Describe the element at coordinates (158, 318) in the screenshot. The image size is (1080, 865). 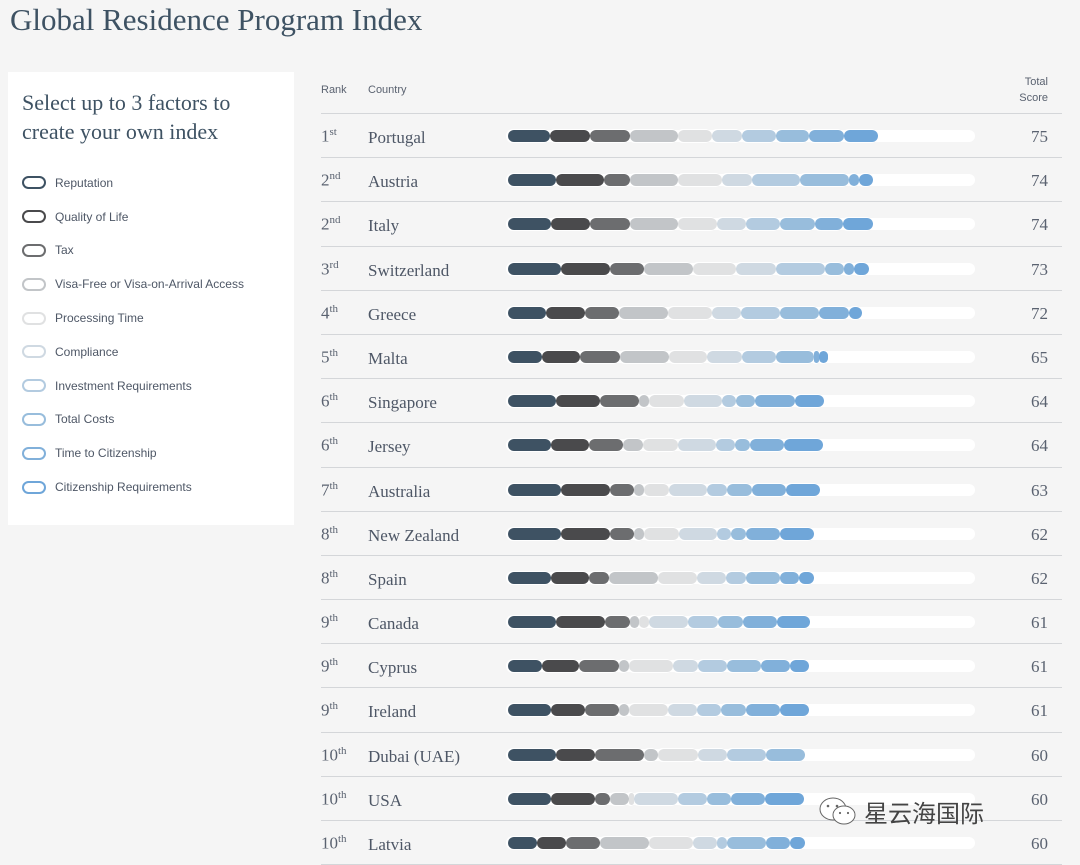
I see `factor-toggle: Processing Time` at that location.